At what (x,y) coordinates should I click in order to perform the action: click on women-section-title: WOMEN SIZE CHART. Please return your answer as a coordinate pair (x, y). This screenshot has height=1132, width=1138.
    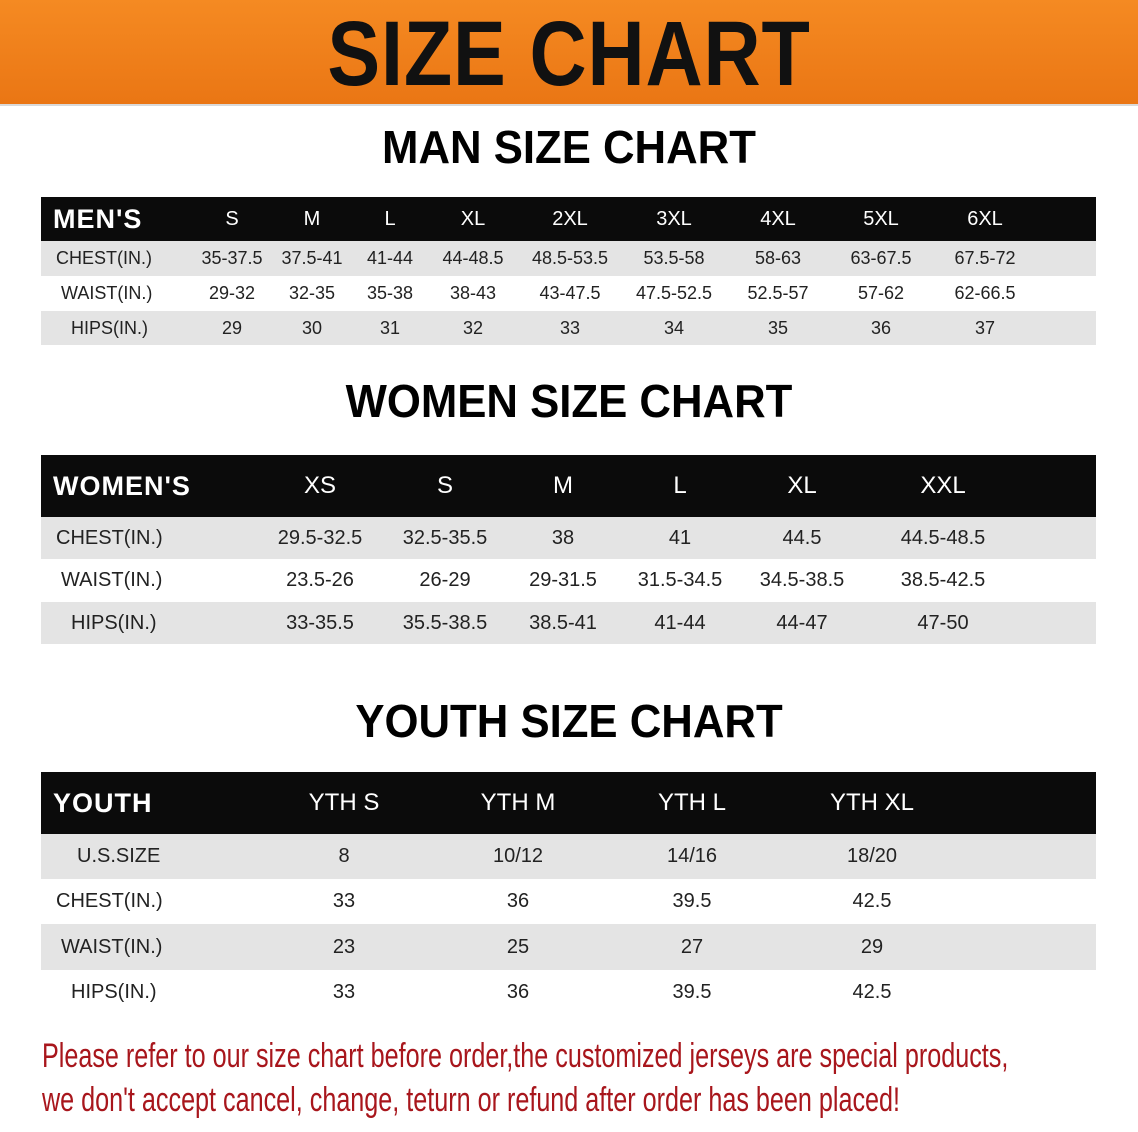
    Looking at the image, I should click on (569, 401).